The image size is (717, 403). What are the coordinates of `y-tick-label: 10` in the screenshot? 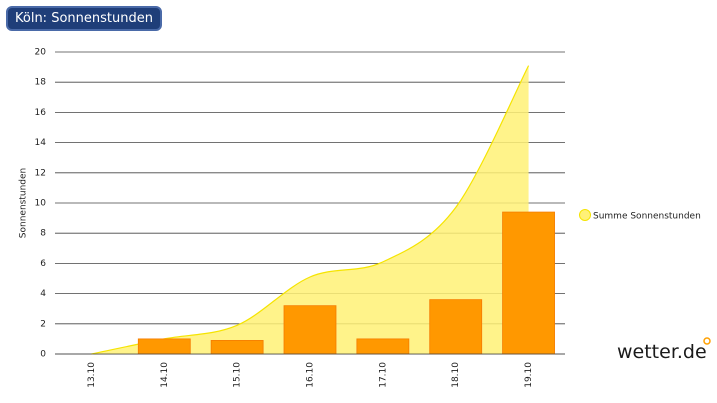 It's located at (41, 204).